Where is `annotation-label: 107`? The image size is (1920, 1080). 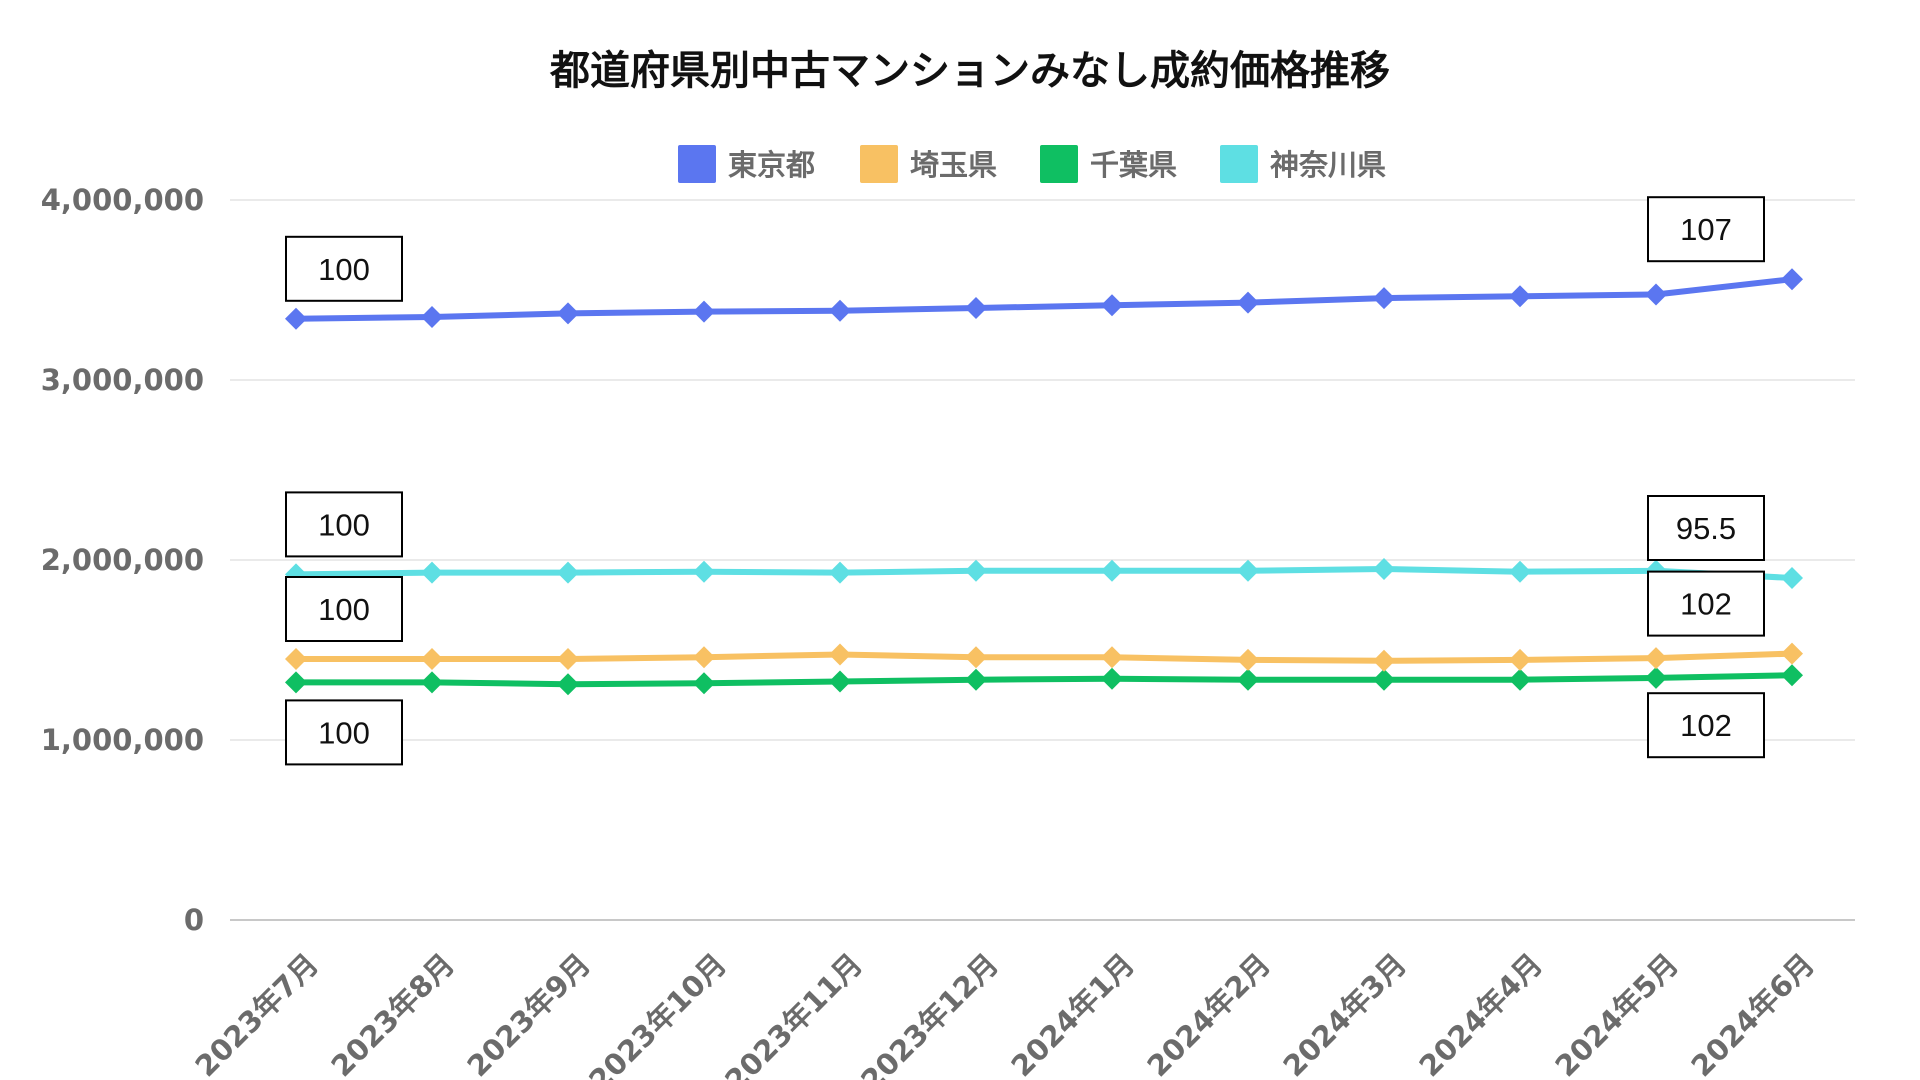 annotation-label: 107 is located at coordinates (1706, 229).